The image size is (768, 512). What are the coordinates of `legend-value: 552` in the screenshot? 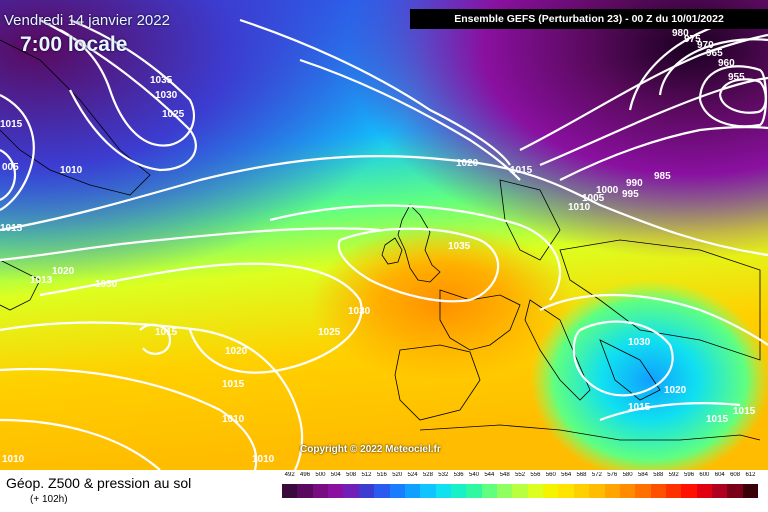 It's located at (520, 475).